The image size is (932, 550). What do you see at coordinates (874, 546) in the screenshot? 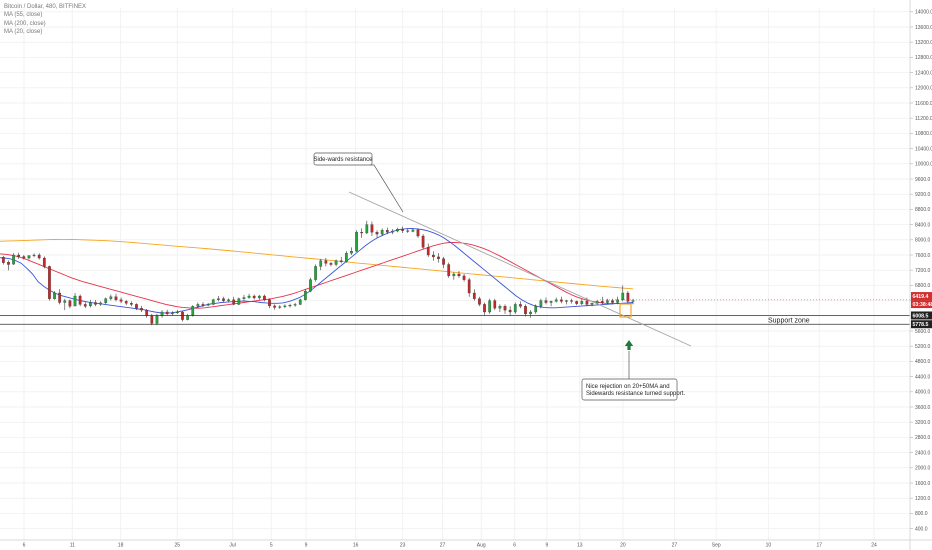
I see `time-tick-label: 24` at bounding box center [874, 546].